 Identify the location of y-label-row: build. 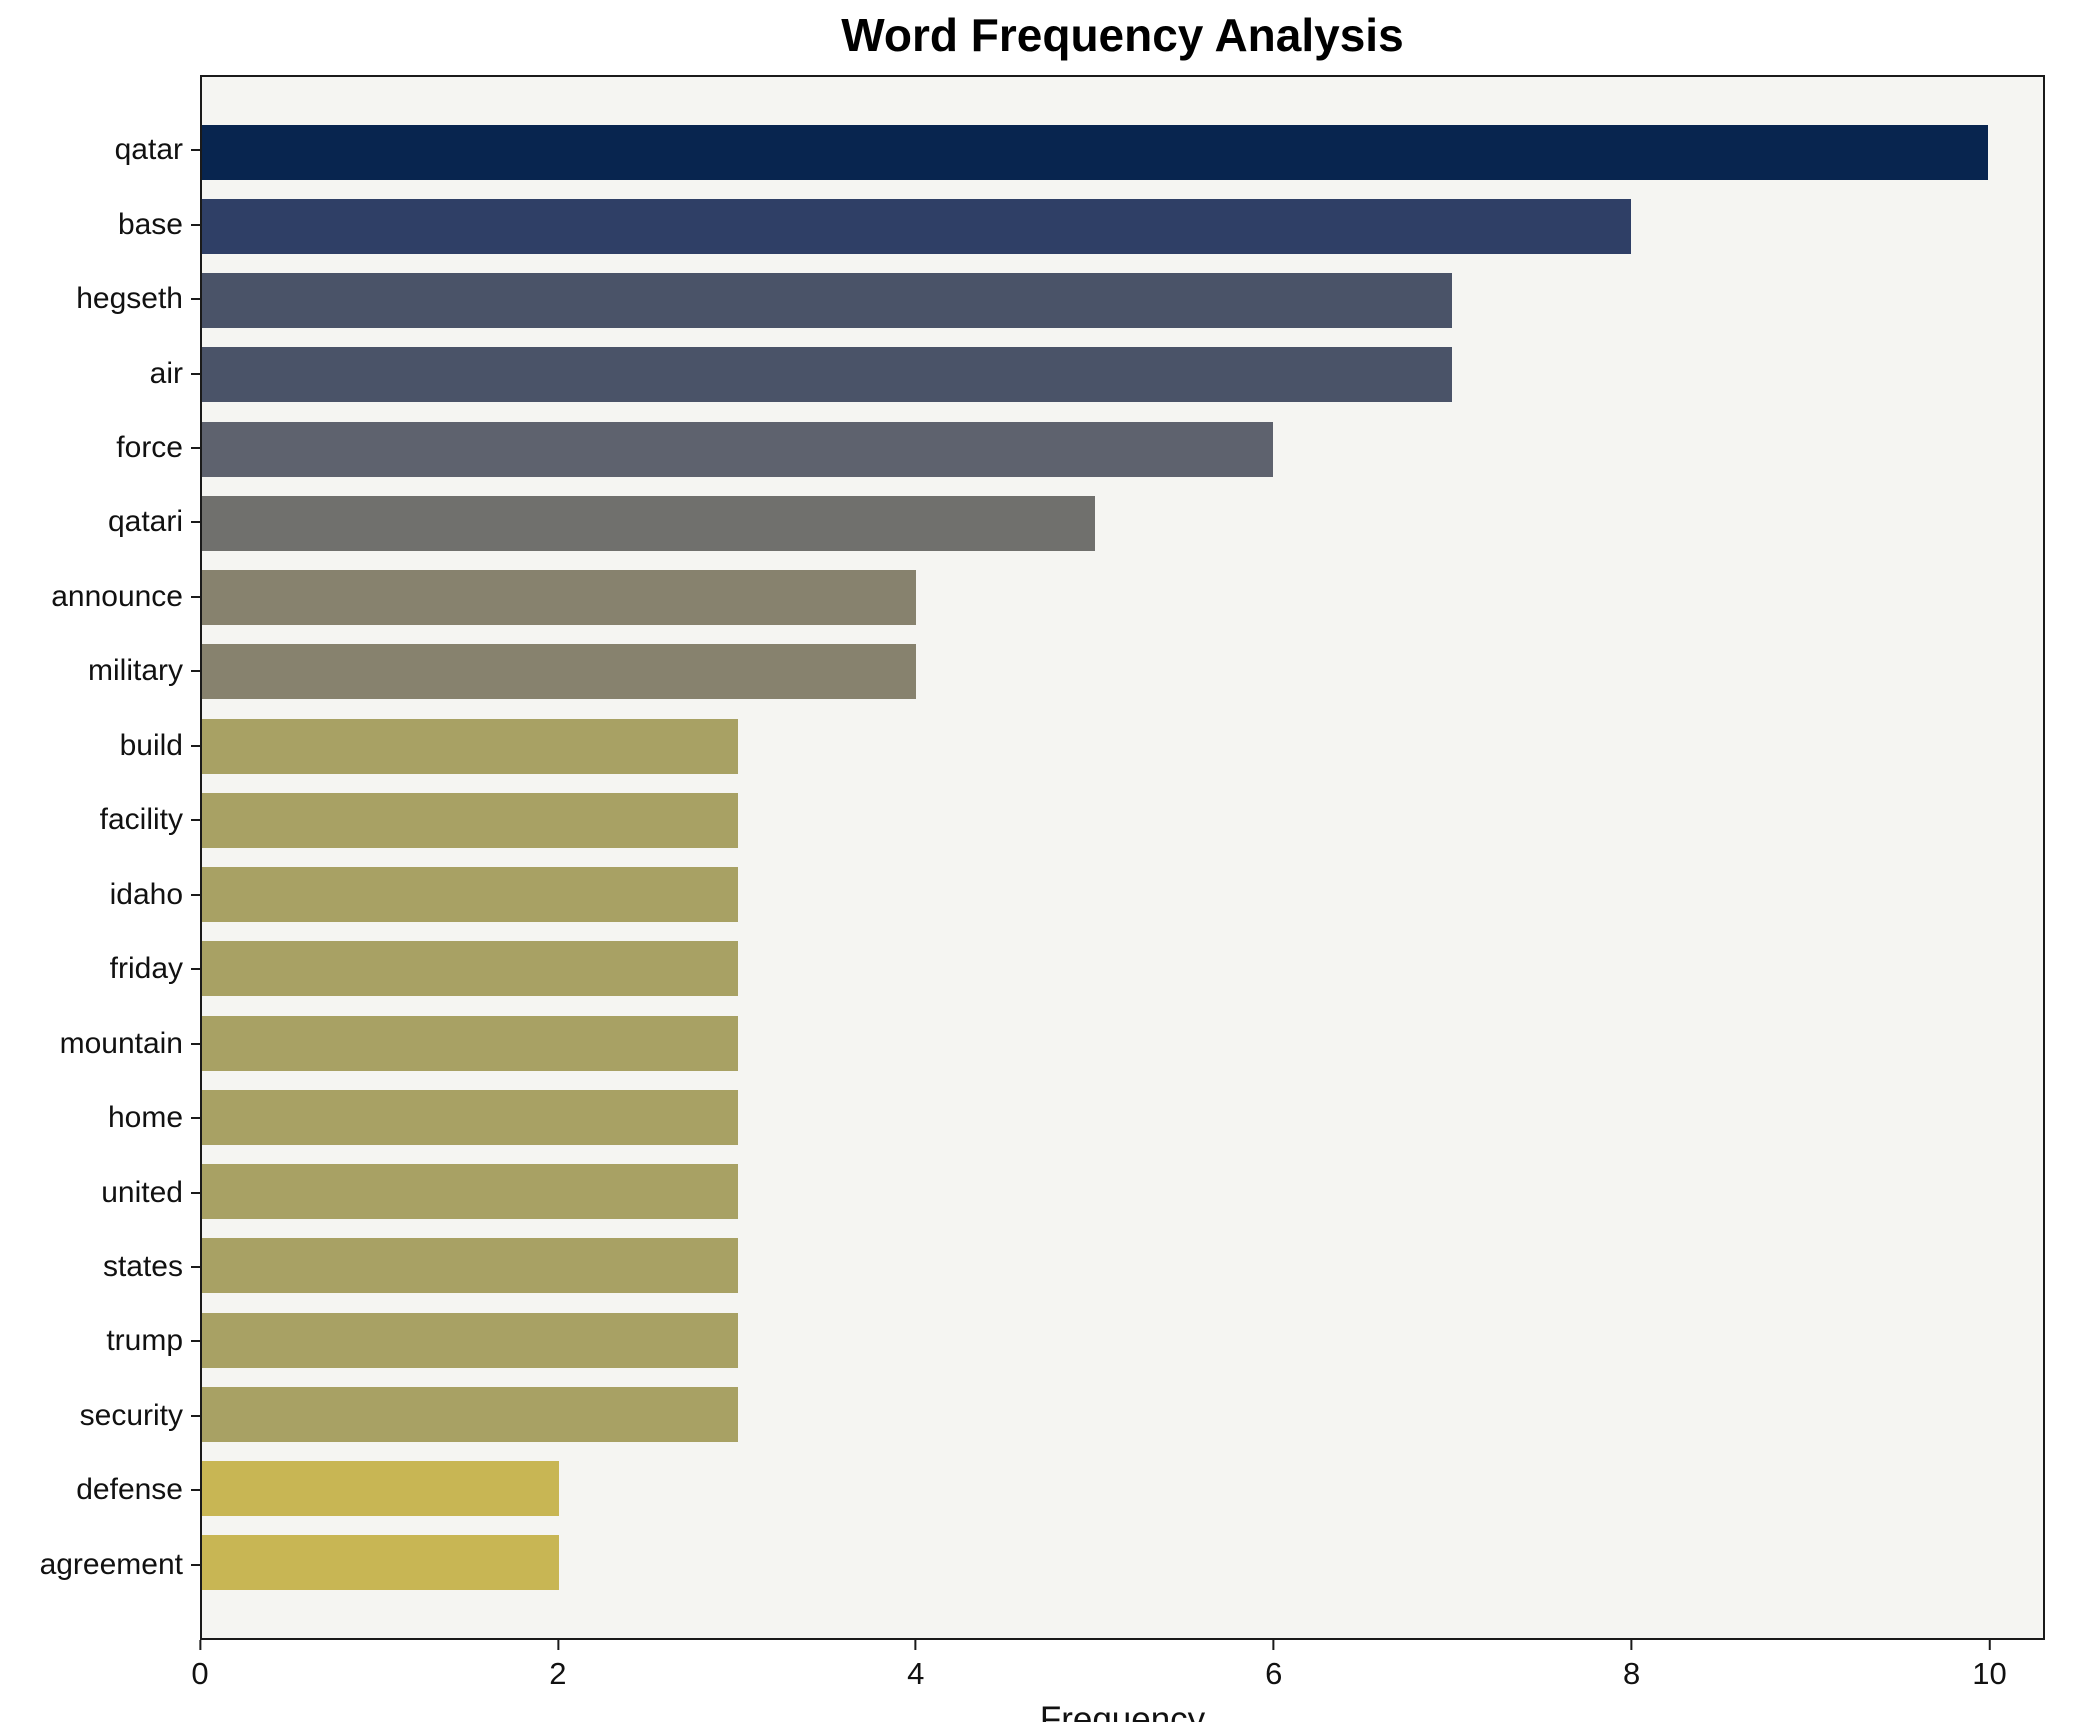
(100, 746).